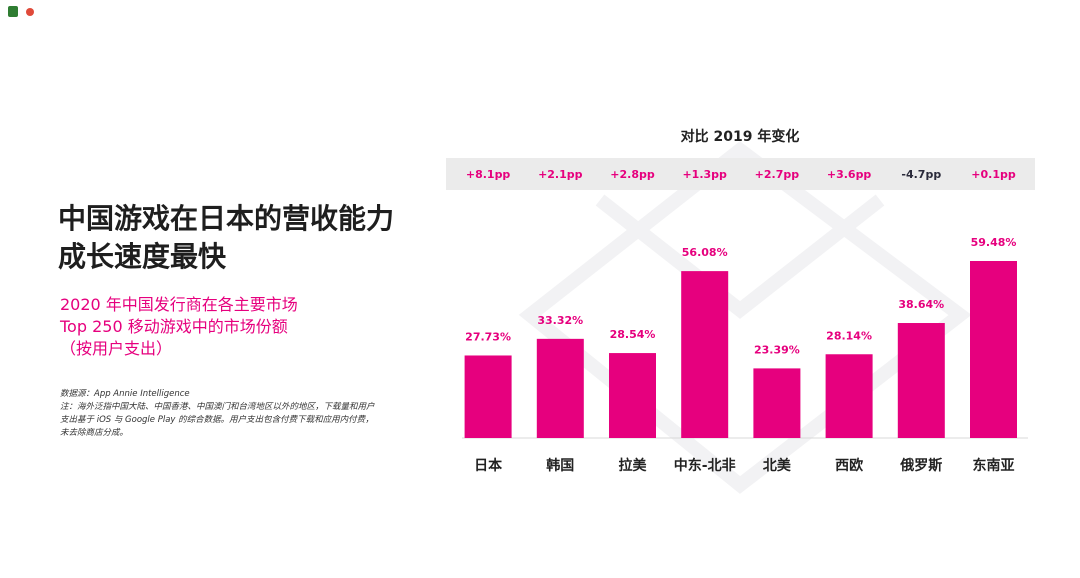 The image size is (1080, 578). Describe the element at coordinates (632, 174) in the screenshot. I see `change-label: +2.8pp` at that location.